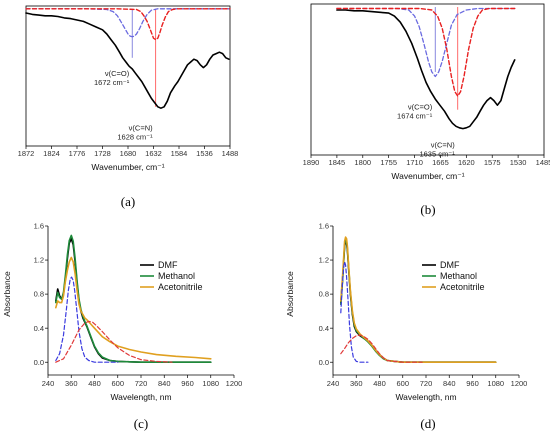 This screenshot has width=550, height=435. What do you see at coordinates (362, 162) in the screenshot?
I see `x-tick-label: 1800` at bounding box center [362, 162].